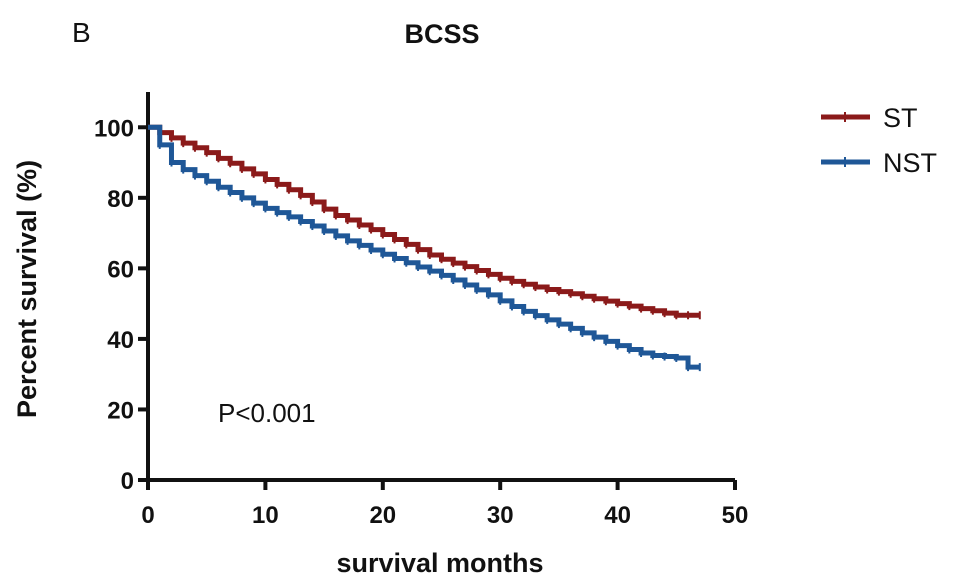 Image resolution: width=958 pixels, height=579 pixels. I want to click on x-tick-label: 10, so click(265, 515).